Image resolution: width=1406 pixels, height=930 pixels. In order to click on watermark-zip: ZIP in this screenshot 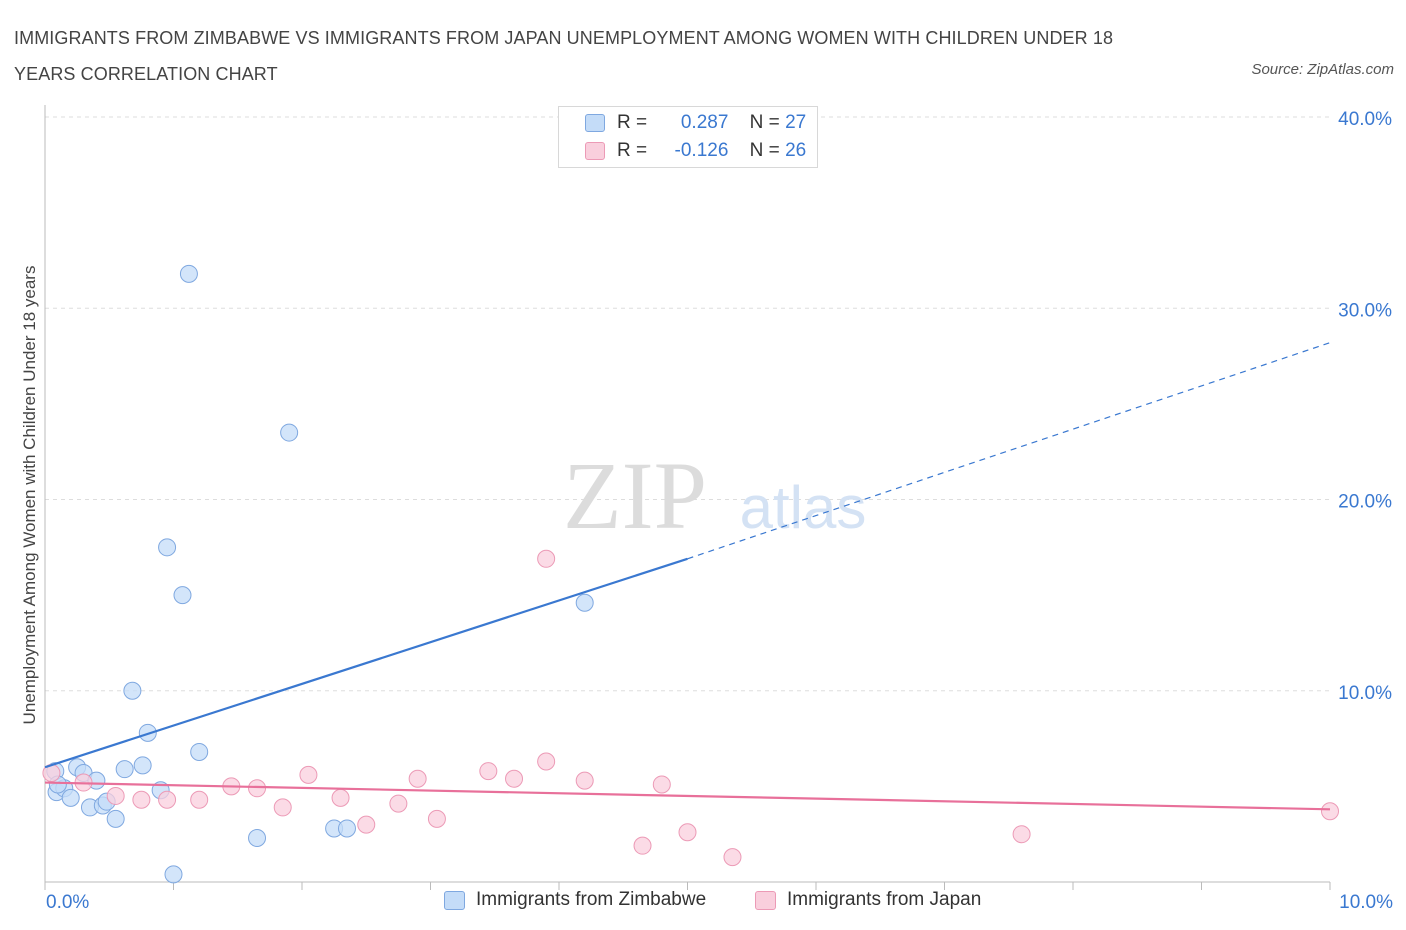, I will do `click(635, 495)`.